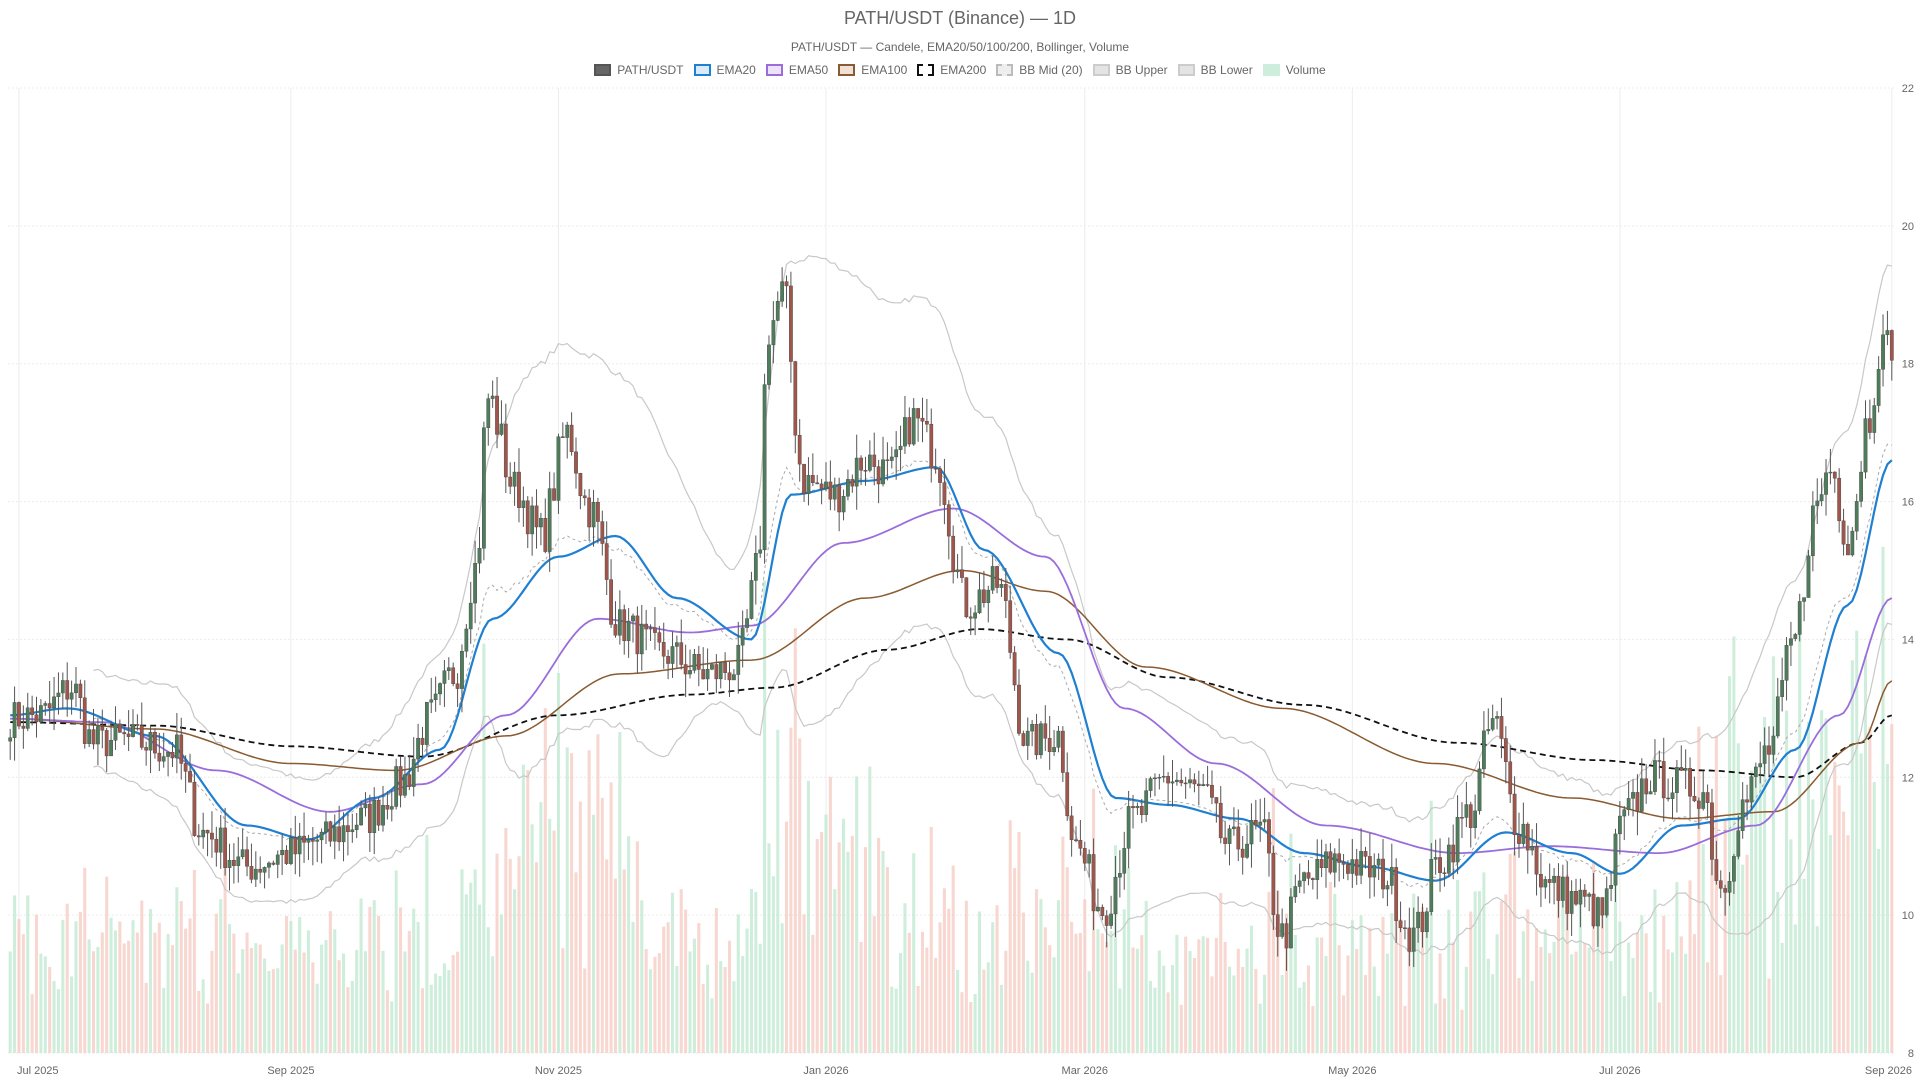 Image resolution: width=1920 pixels, height=1080 pixels. I want to click on legend-item: Volume, so click(1294, 70).